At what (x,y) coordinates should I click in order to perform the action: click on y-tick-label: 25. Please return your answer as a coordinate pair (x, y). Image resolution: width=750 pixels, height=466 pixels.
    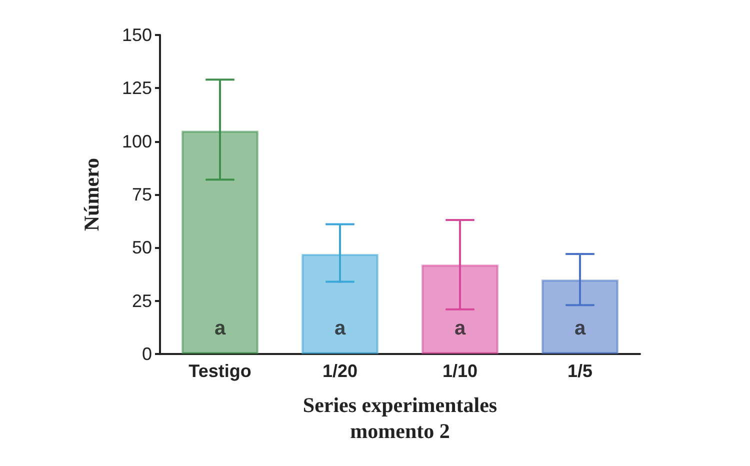
    Looking at the image, I should click on (142, 300).